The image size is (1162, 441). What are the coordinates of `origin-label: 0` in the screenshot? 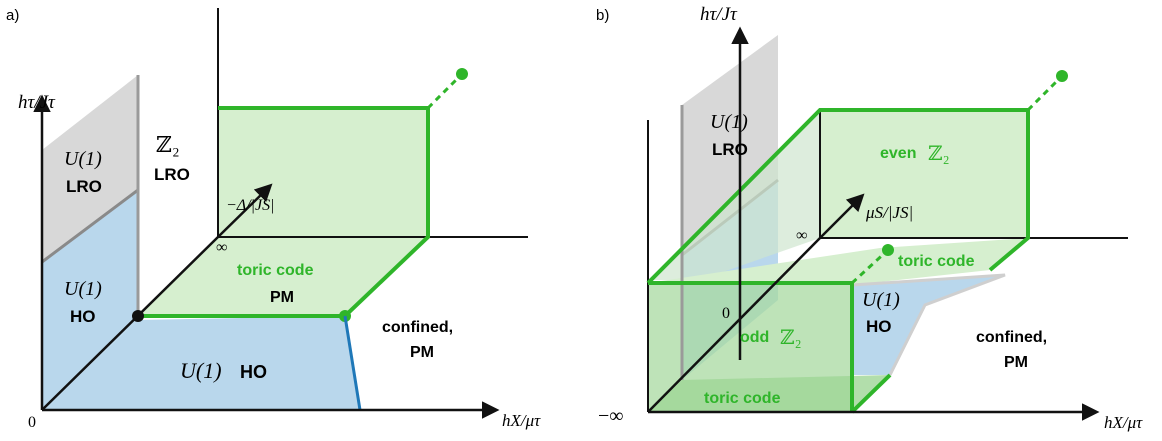 It's located at (32, 422).